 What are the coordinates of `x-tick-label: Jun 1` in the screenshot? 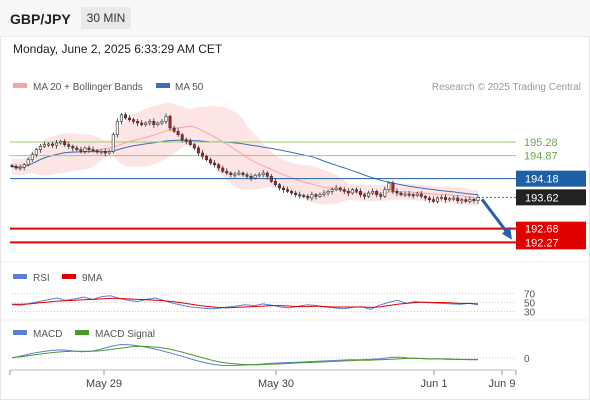 It's located at (434, 384).